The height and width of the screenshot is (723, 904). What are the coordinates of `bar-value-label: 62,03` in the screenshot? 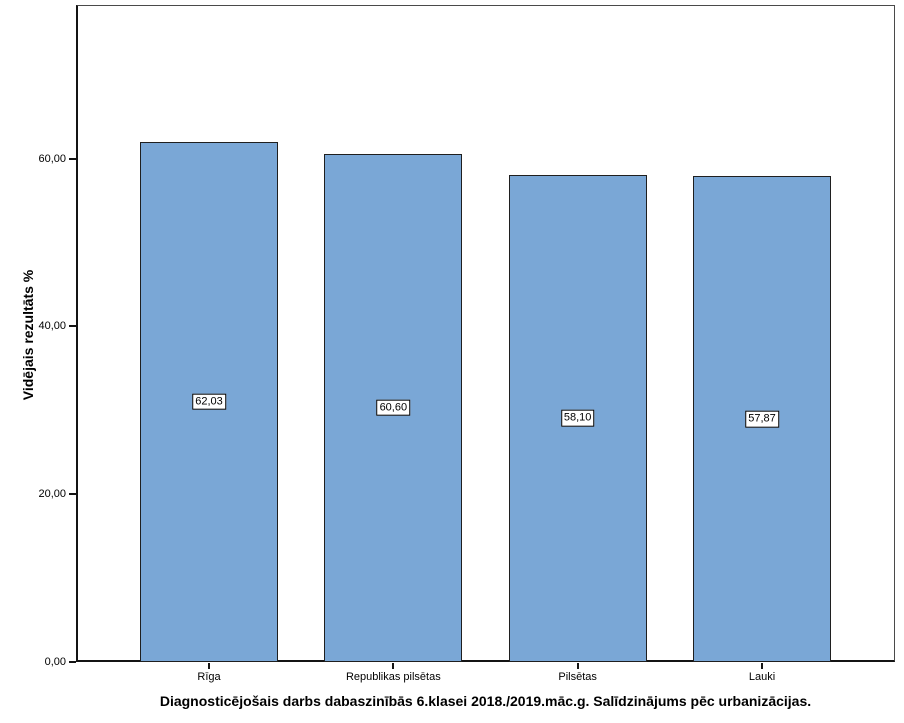 It's located at (209, 402).